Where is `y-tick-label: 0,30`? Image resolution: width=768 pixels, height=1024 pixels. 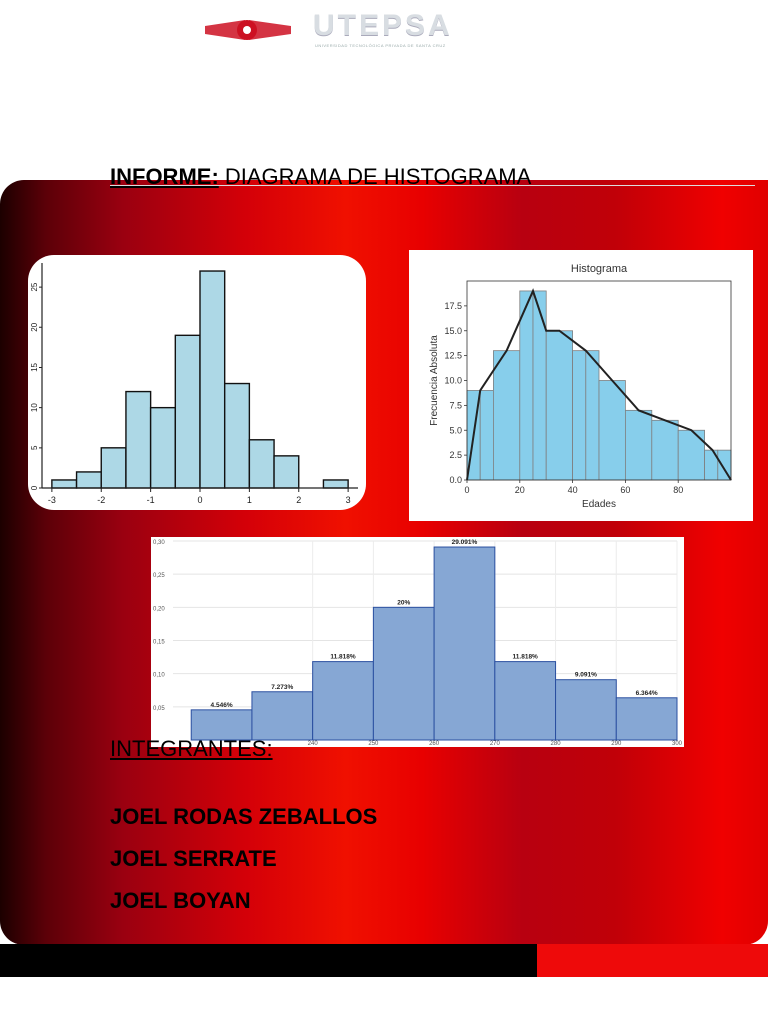
y-tick-label: 0,30 is located at coordinates (159, 543).